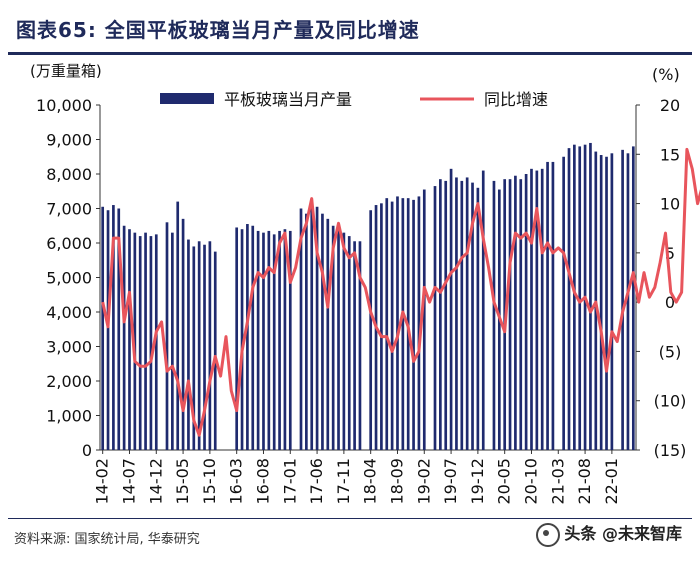 The width and height of the screenshot is (700, 561). What do you see at coordinates (236, 481) in the screenshot?
I see `x-tick-label: 16-03` at bounding box center [236, 481].